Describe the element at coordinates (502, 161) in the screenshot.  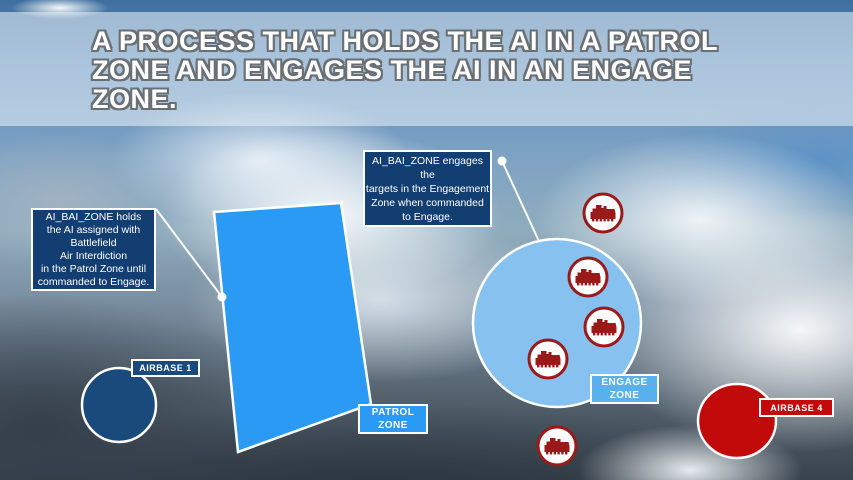
I see `engage-callout-endpoint` at that location.